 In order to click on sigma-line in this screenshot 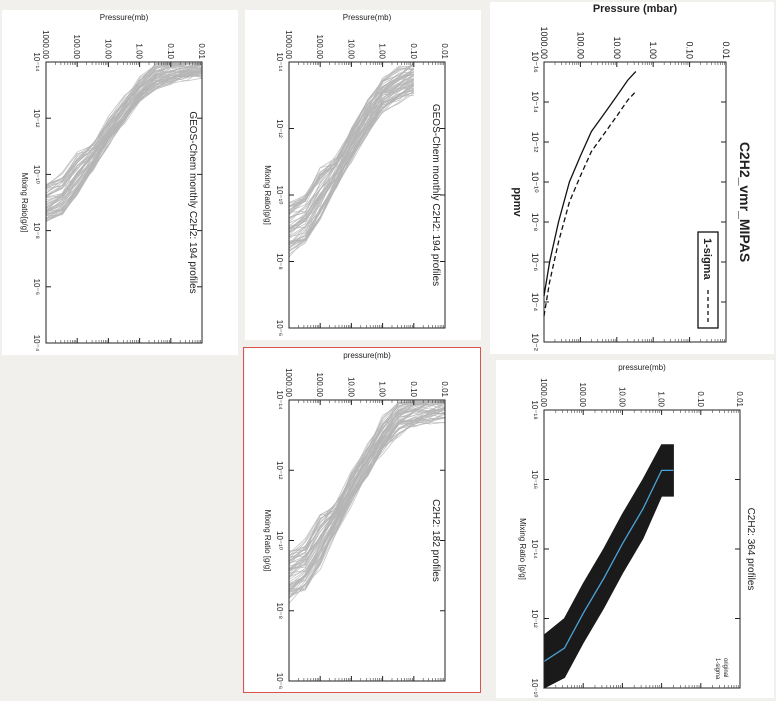, I will do `click(590, 204)`.